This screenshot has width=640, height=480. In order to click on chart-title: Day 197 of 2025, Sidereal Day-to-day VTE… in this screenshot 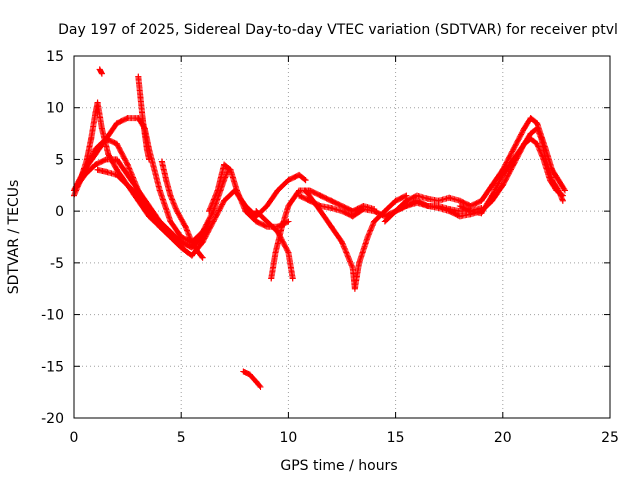, I will do `click(338, 30)`.